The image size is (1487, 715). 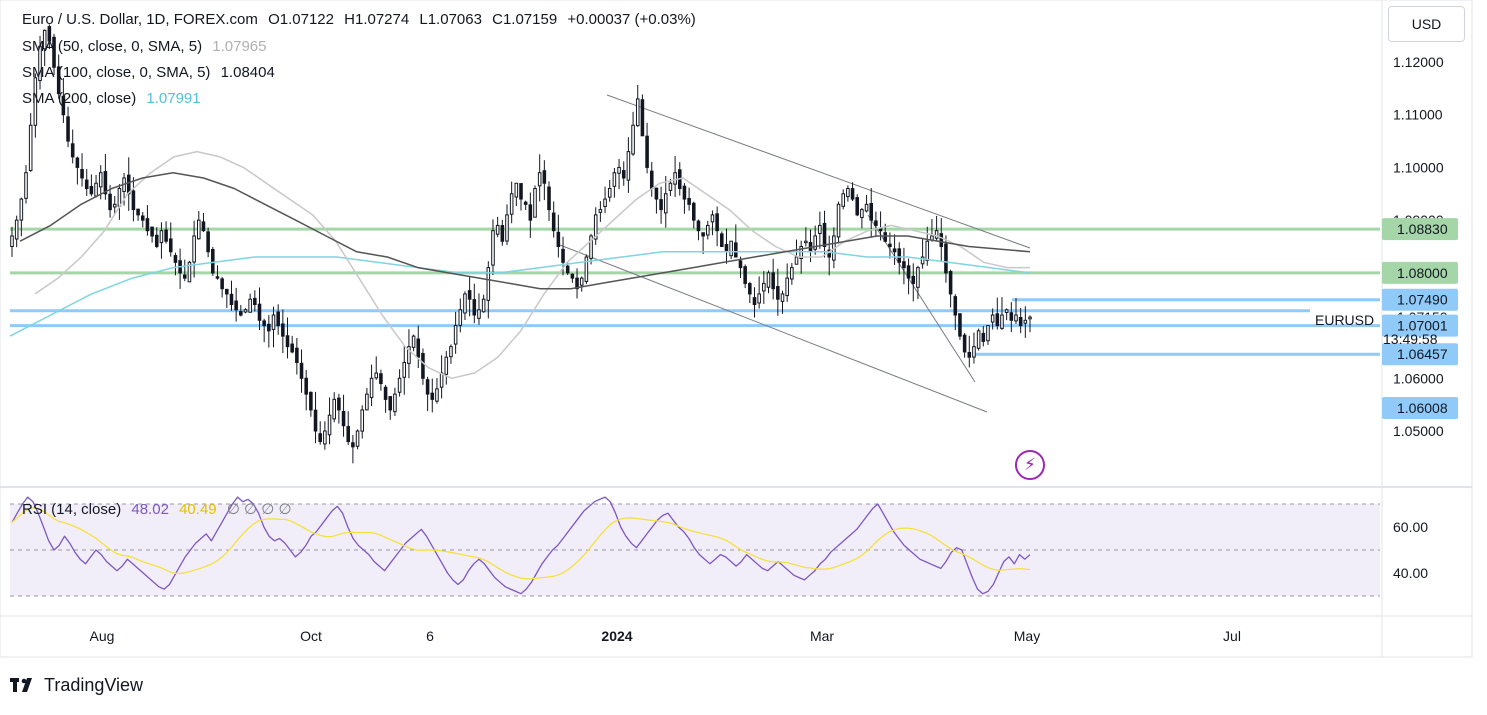 I want to click on ohlc-high: H1.07274, so click(x=377, y=19).